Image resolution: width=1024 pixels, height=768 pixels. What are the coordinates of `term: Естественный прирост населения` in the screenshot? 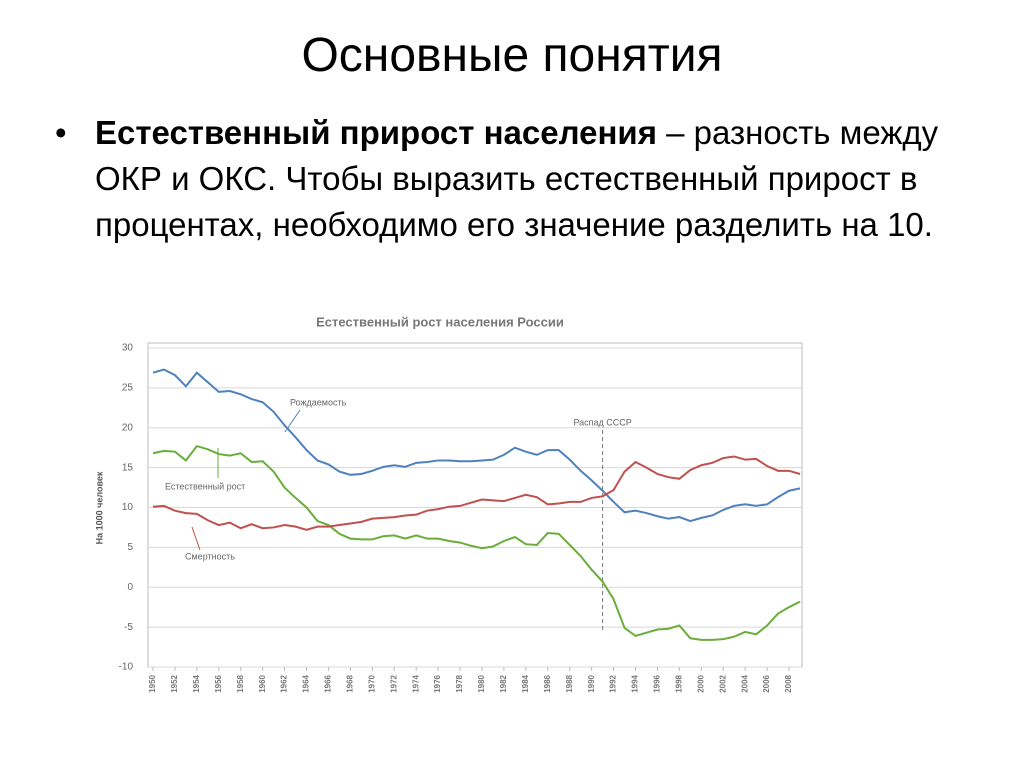 It's located at (376, 132).